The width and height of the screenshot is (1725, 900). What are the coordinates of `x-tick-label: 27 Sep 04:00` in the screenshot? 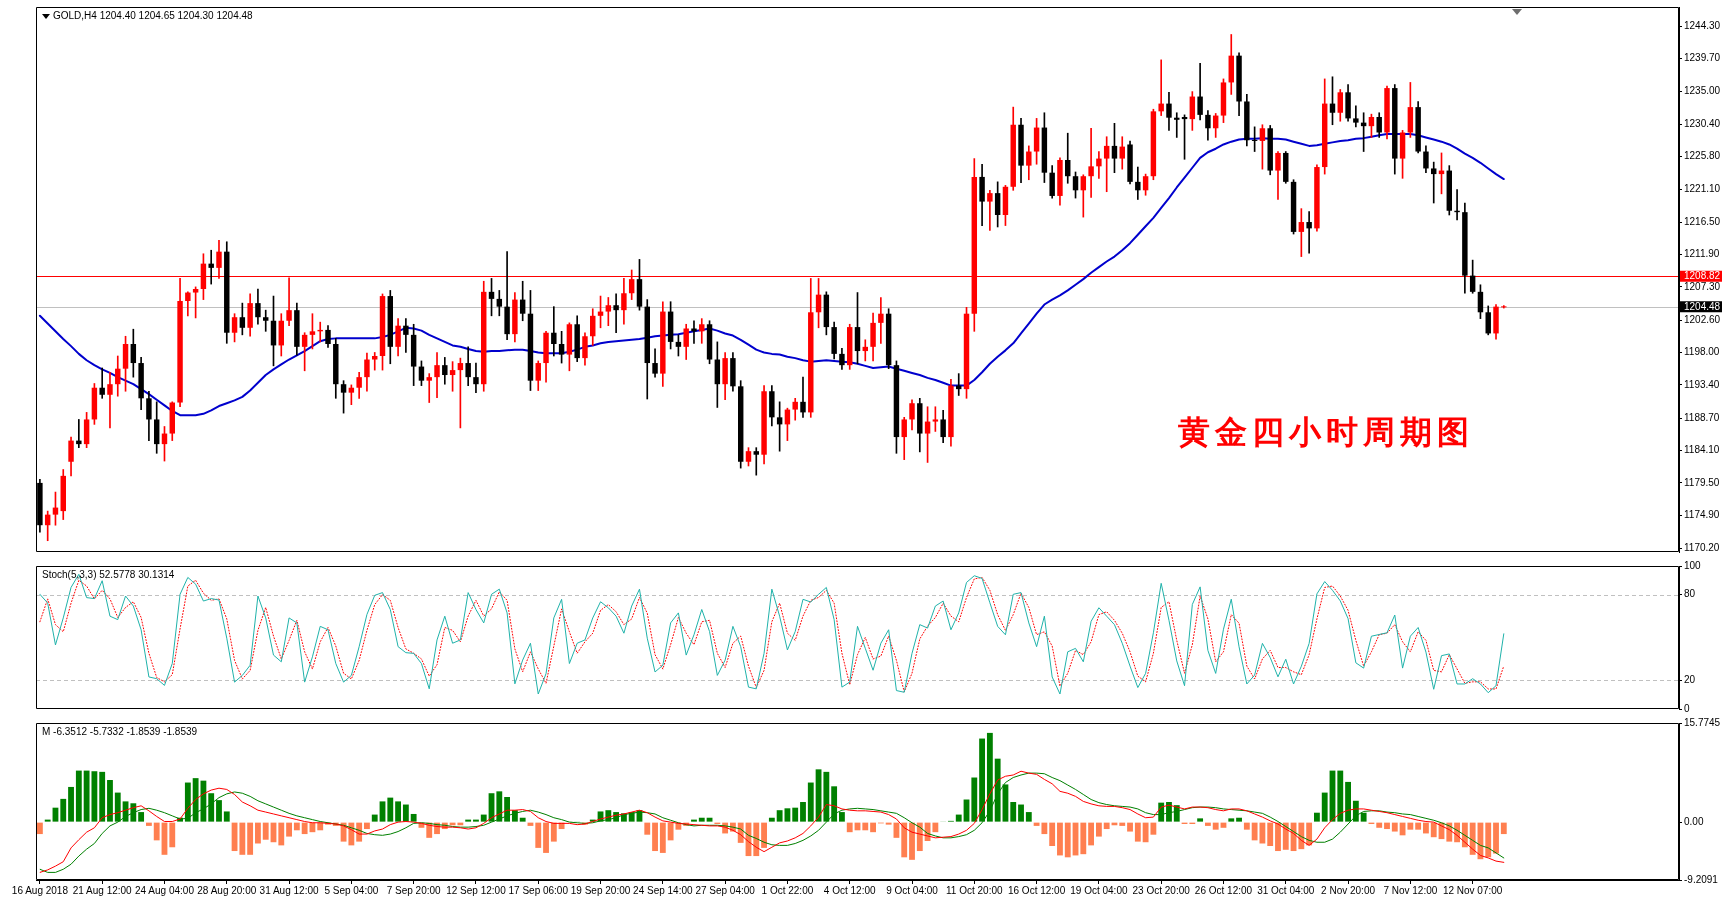 It's located at (725, 890).